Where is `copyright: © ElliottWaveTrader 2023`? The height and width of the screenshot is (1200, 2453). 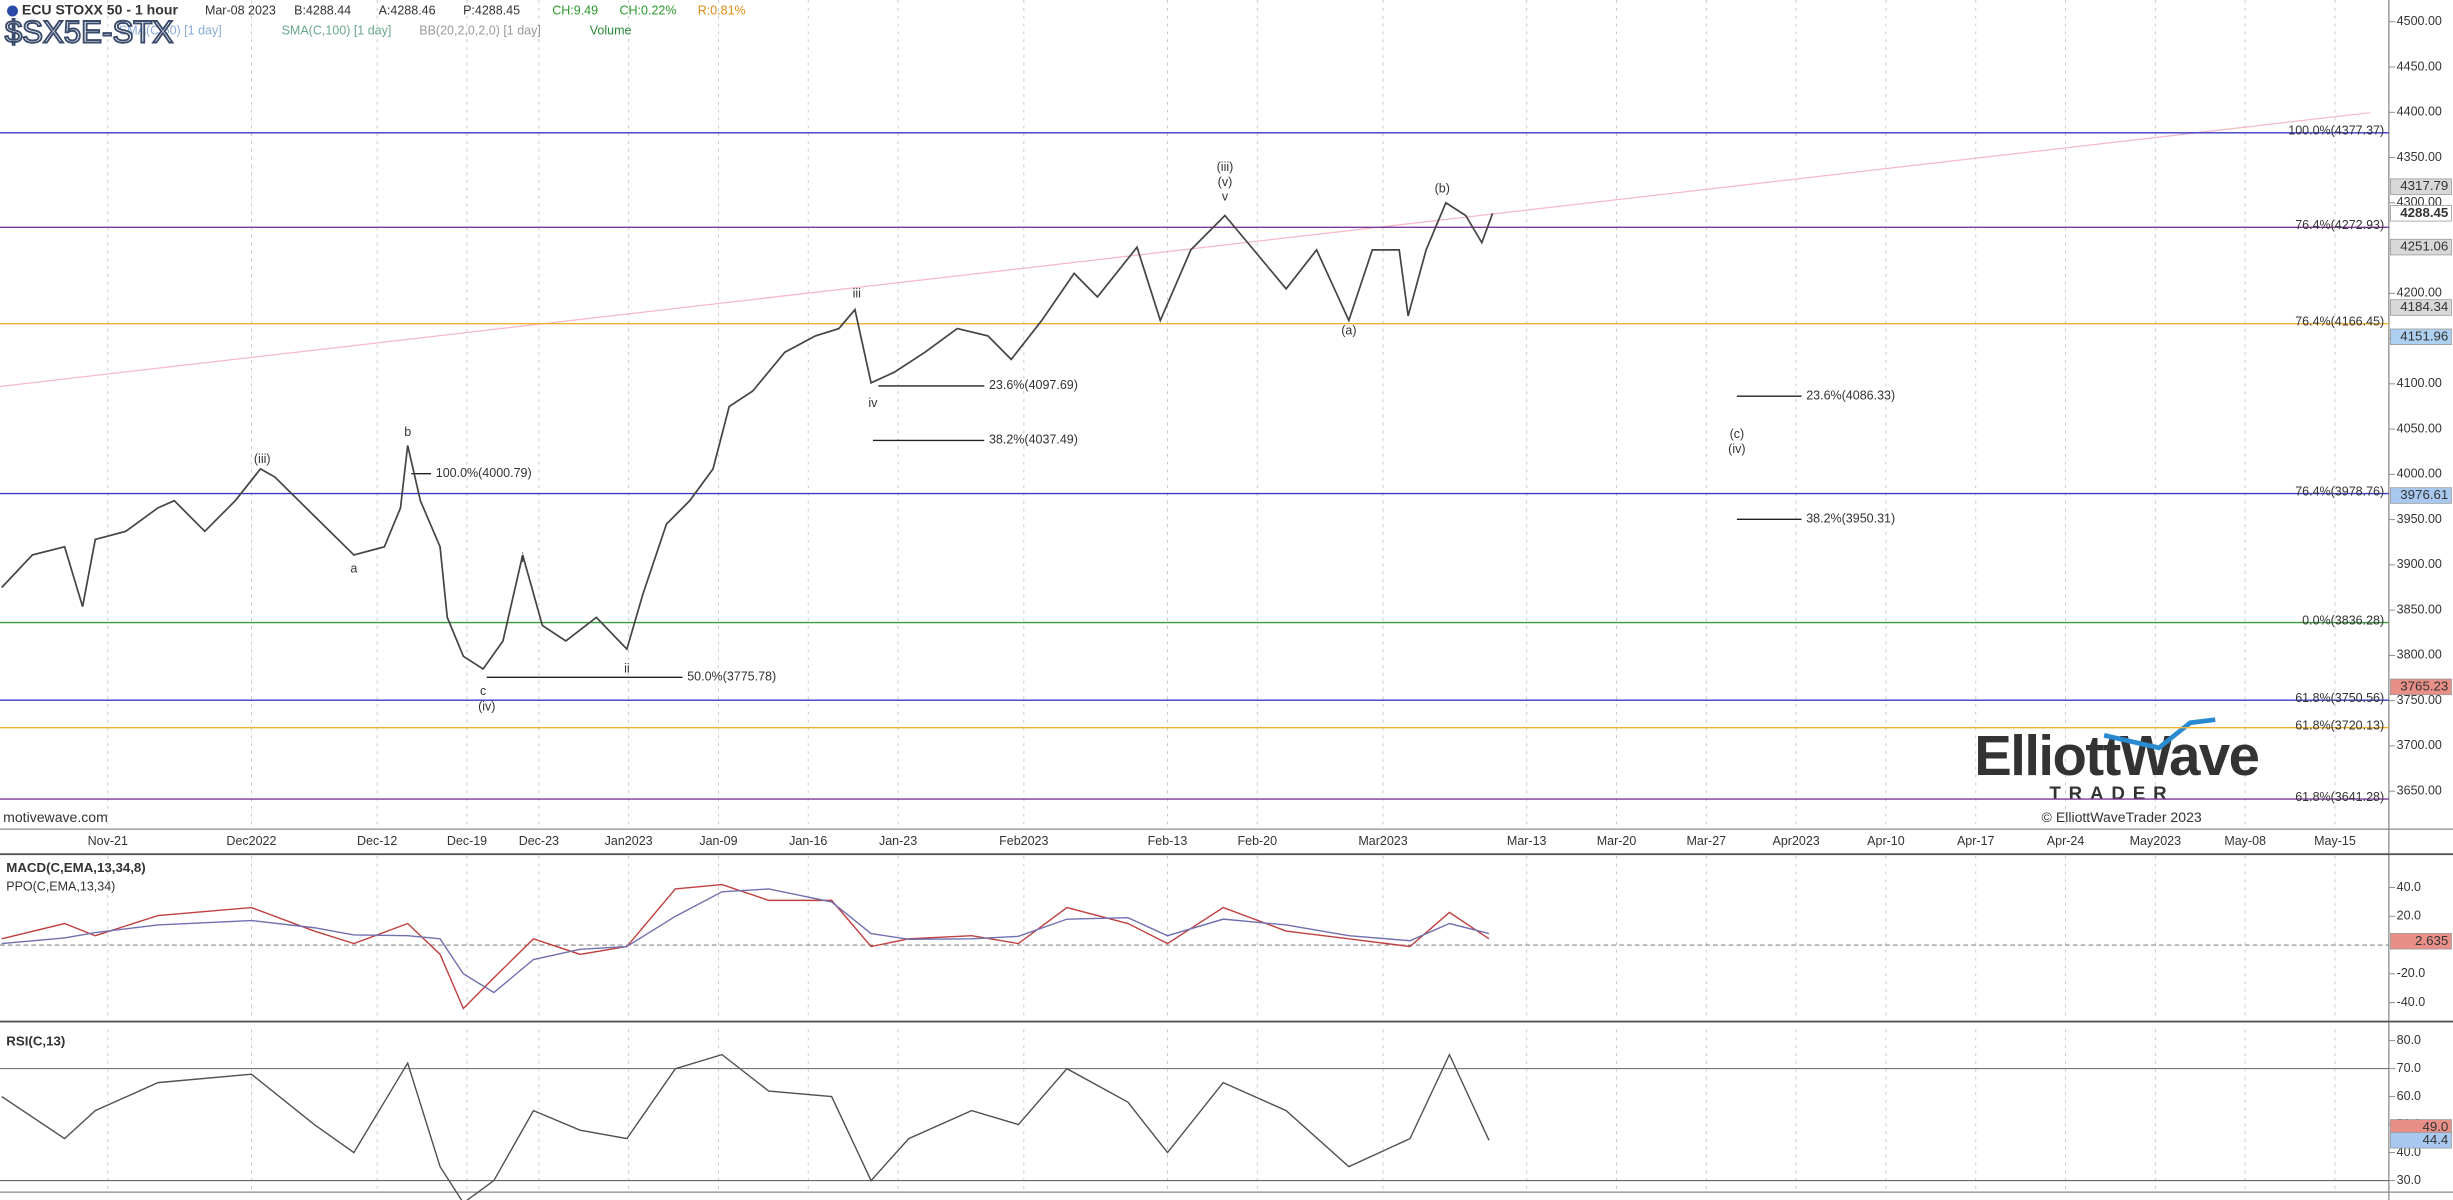
copyright: © ElliottWaveTrader 2023 is located at coordinates (2122, 817).